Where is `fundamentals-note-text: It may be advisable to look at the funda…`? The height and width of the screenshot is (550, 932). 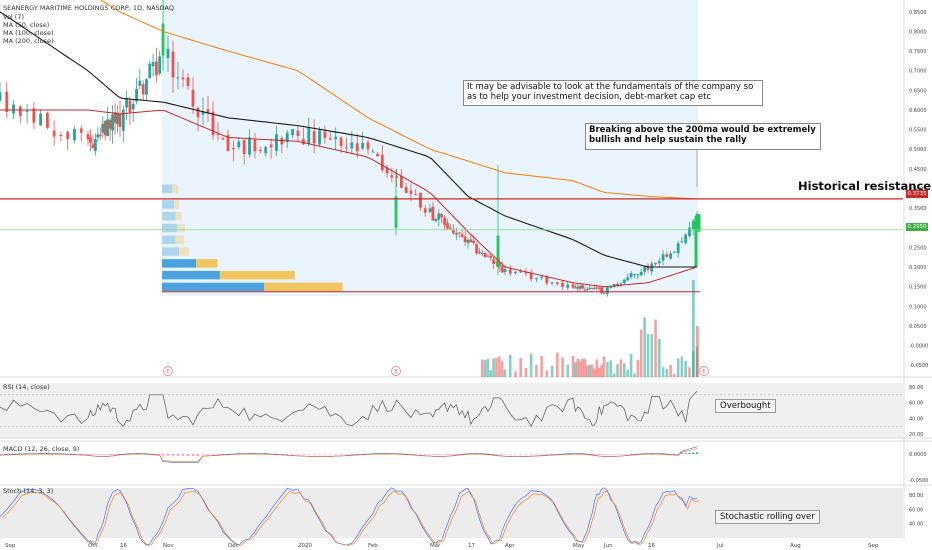
fundamentals-note-text: It may be advisable to look at the funda… is located at coordinates (610, 92).